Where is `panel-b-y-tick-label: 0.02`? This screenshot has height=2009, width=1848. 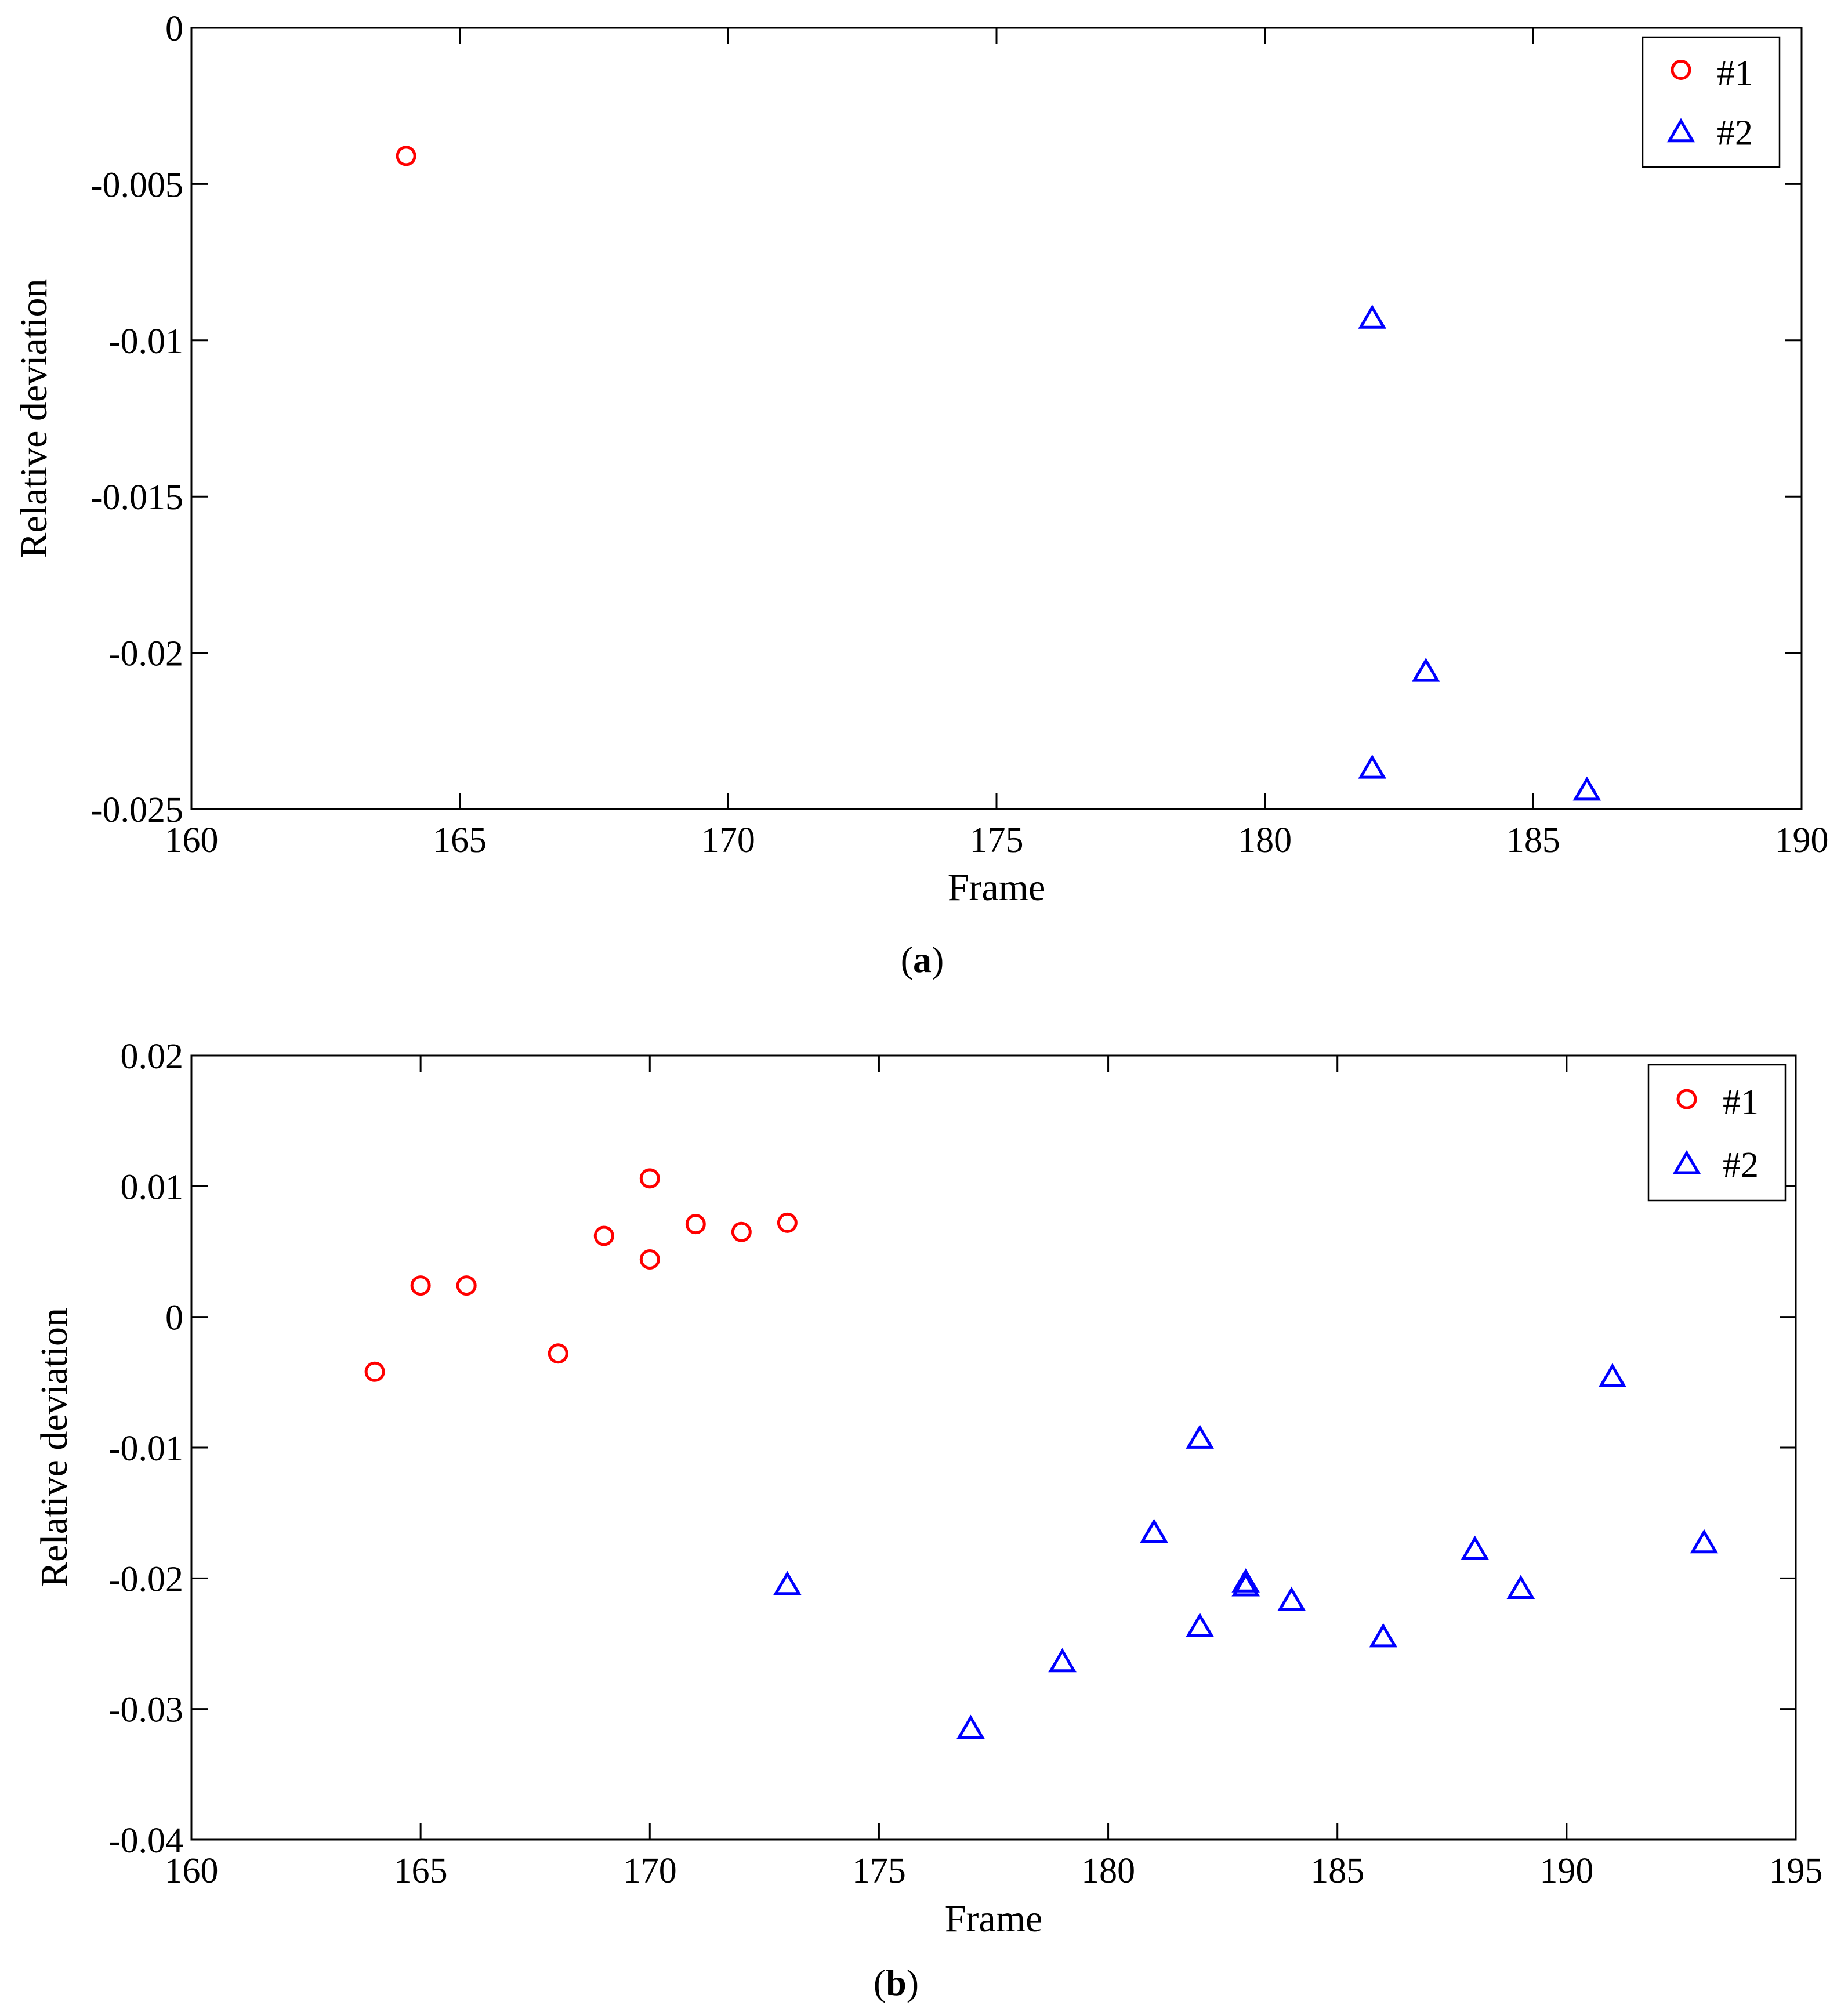
panel-b-y-tick-label: 0.02 is located at coordinates (152, 1056).